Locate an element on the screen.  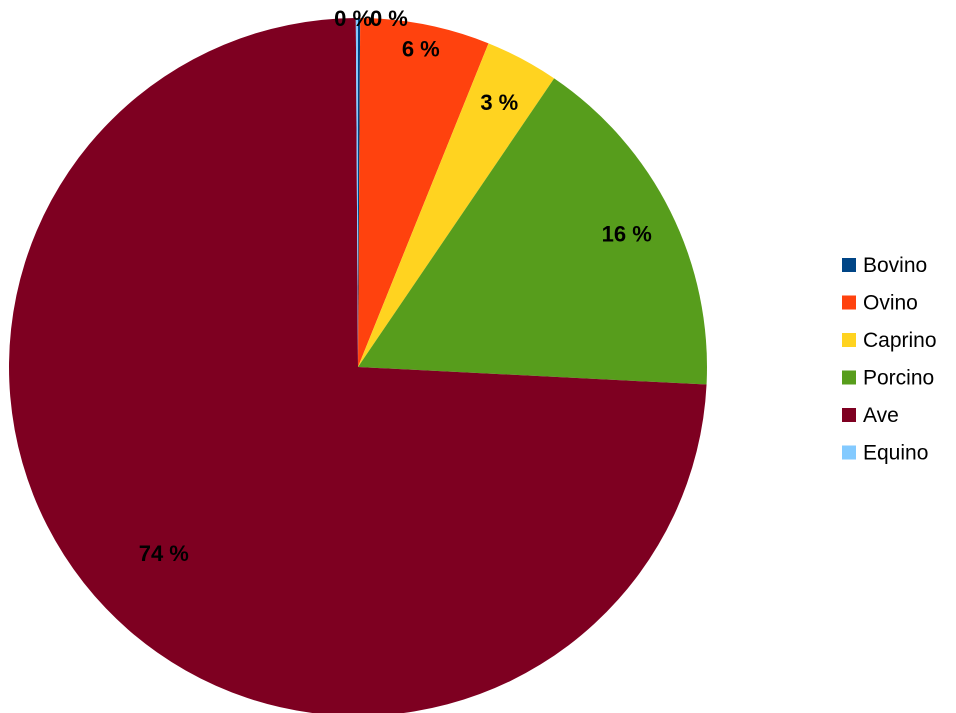
legend-swatch-equino is located at coordinates (849, 452).